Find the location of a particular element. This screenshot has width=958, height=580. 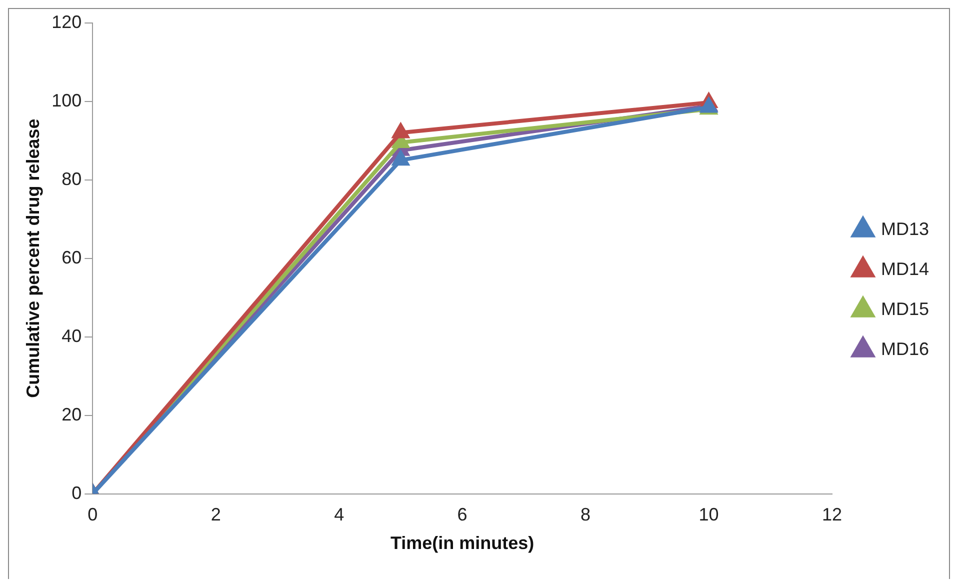

y-tick-label: 100 is located at coordinates (67, 100).